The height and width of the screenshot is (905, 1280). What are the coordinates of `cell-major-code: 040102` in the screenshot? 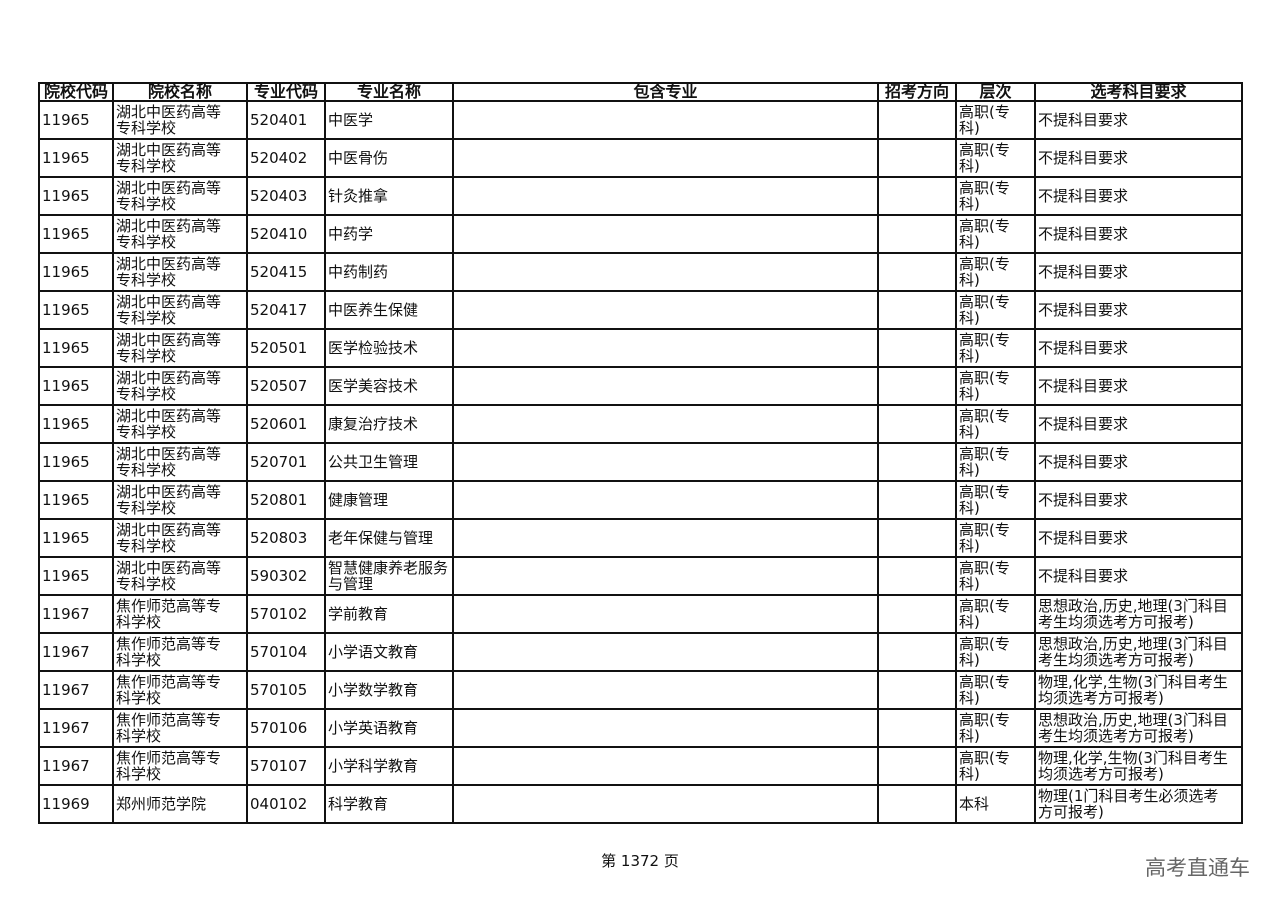 It's located at (286, 804).